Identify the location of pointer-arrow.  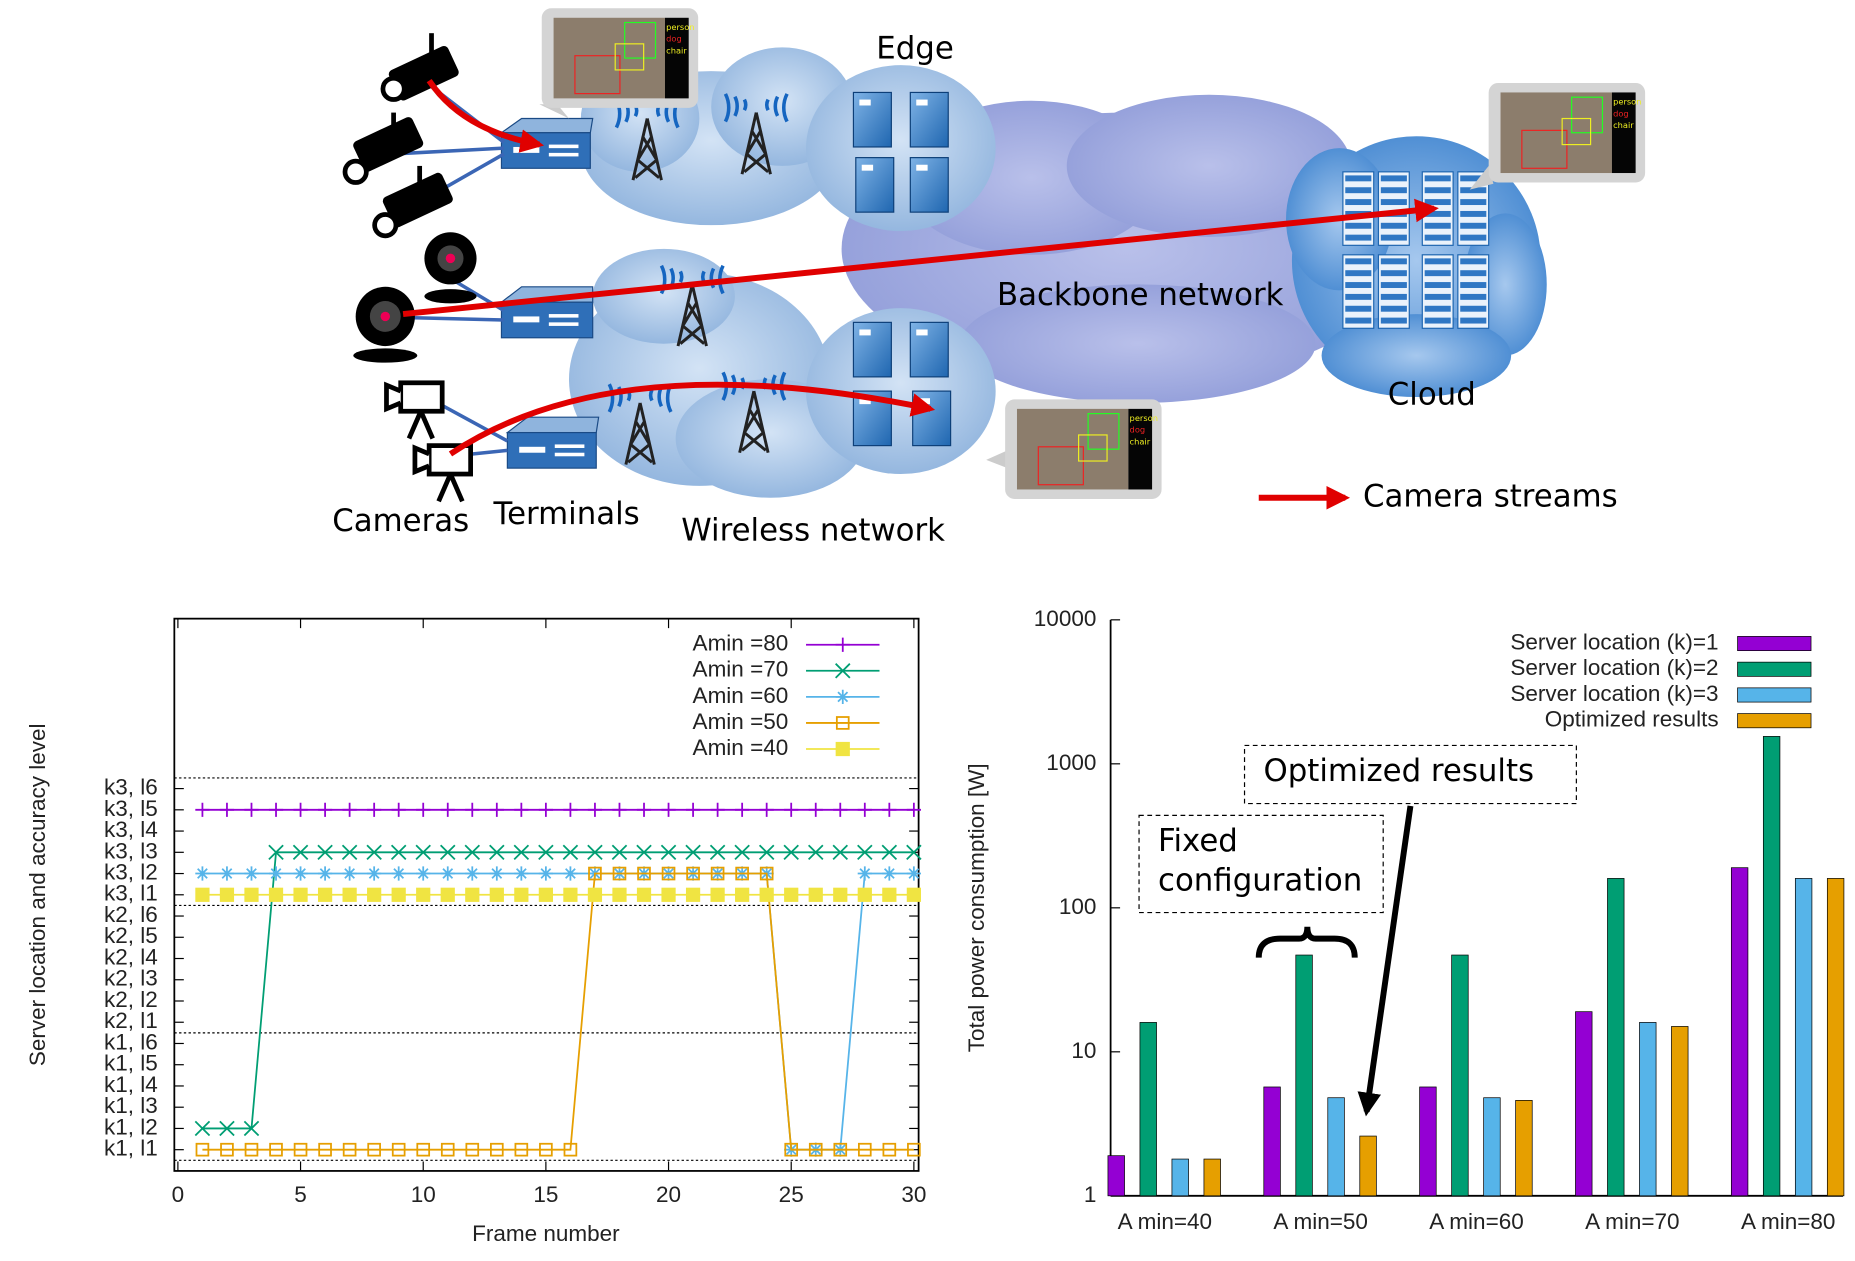
(1385, 961).